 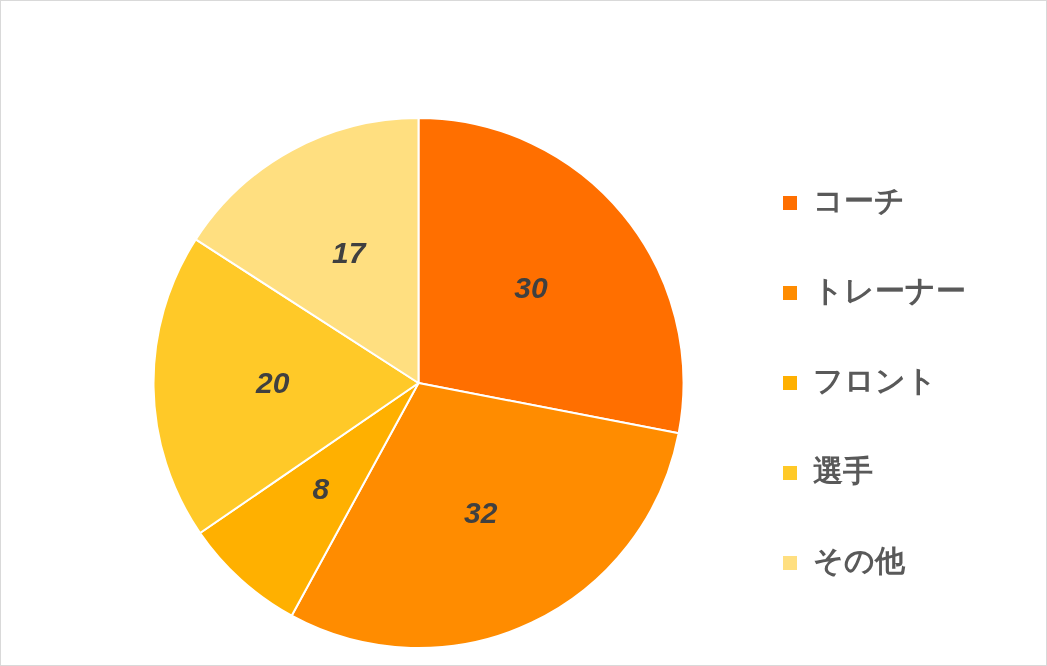 I want to click on data-label: 30, so click(x=531, y=288).